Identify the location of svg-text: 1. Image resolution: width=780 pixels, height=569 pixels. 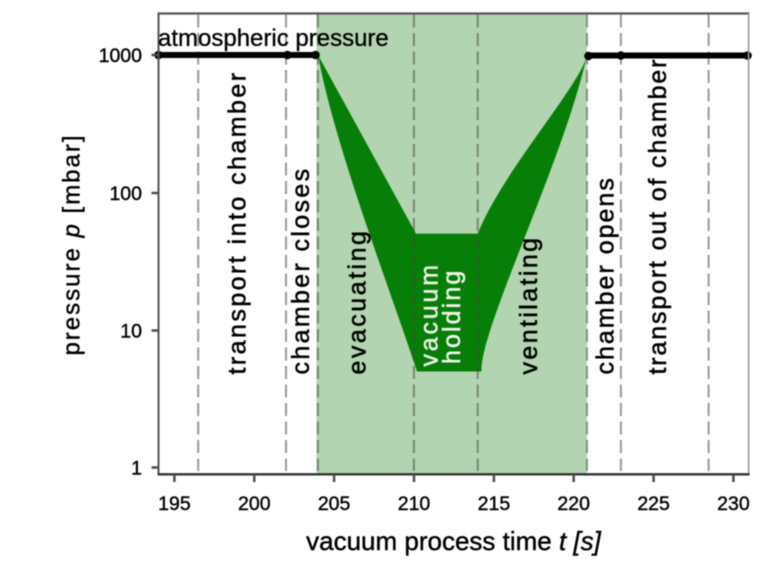
(136, 469).